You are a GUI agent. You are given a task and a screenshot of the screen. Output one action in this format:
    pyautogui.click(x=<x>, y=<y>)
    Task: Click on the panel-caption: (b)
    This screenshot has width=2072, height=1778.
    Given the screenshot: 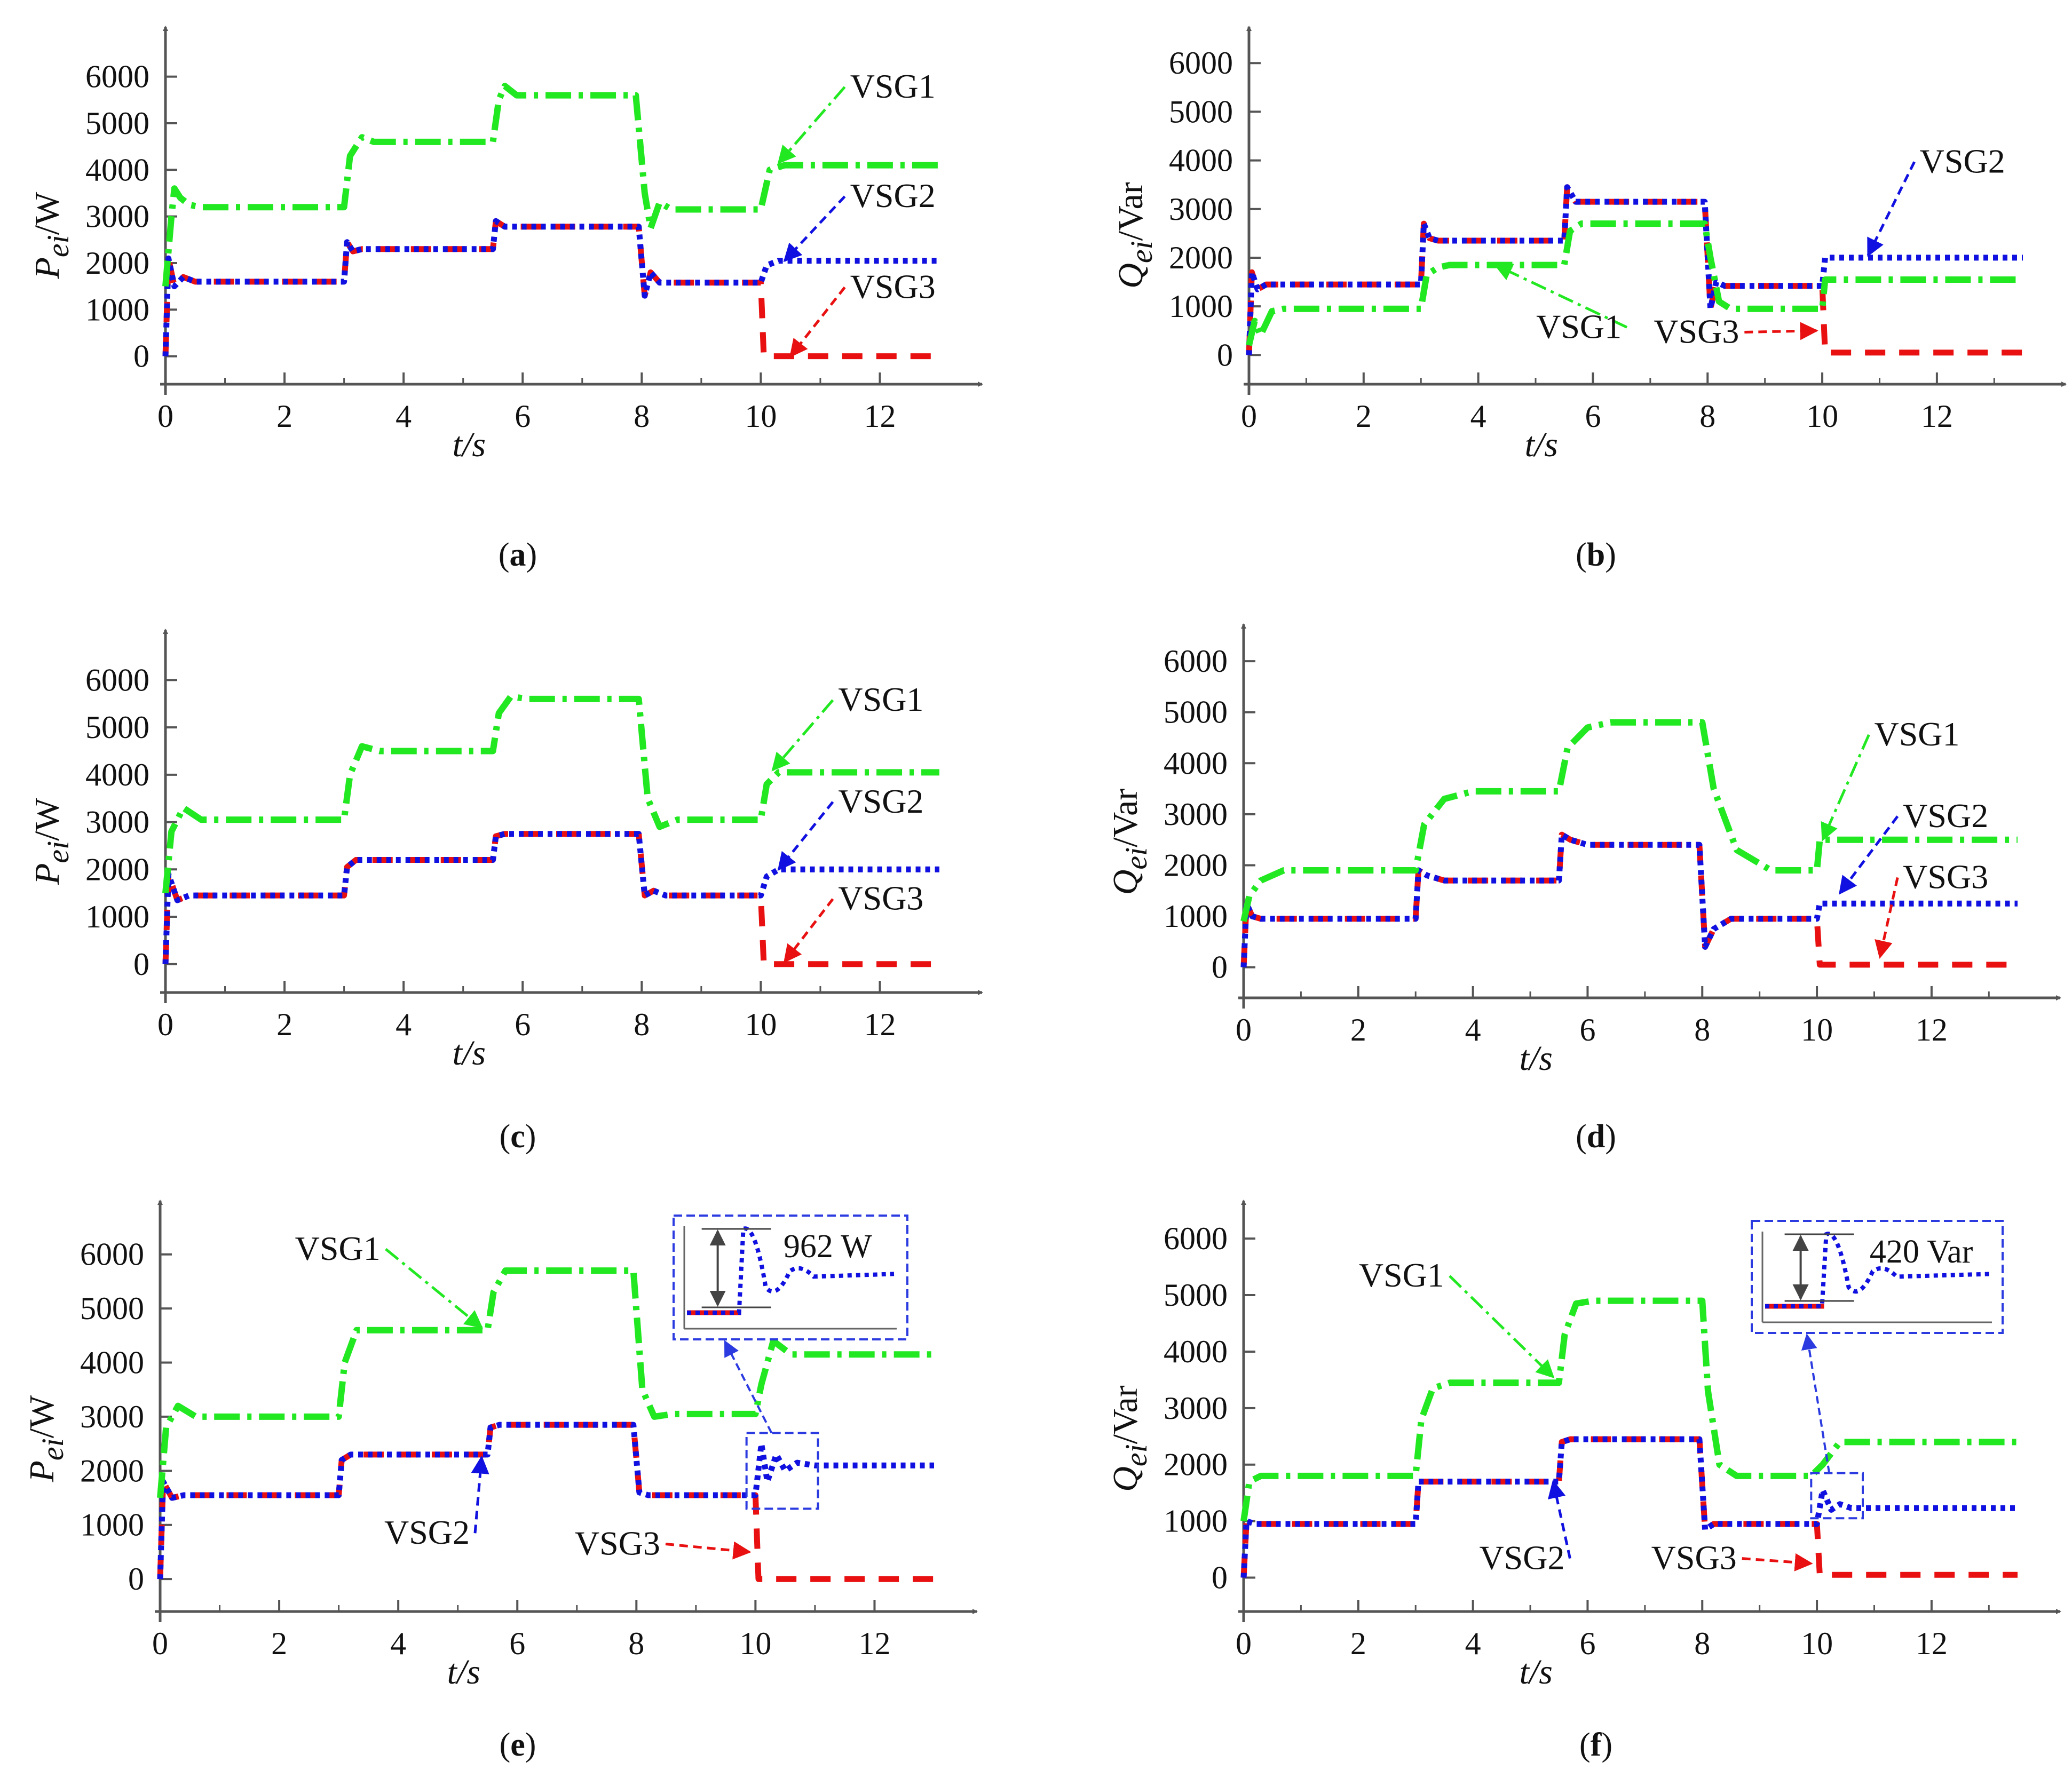 What is the action you would take?
    pyautogui.click(x=1596, y=555)
    